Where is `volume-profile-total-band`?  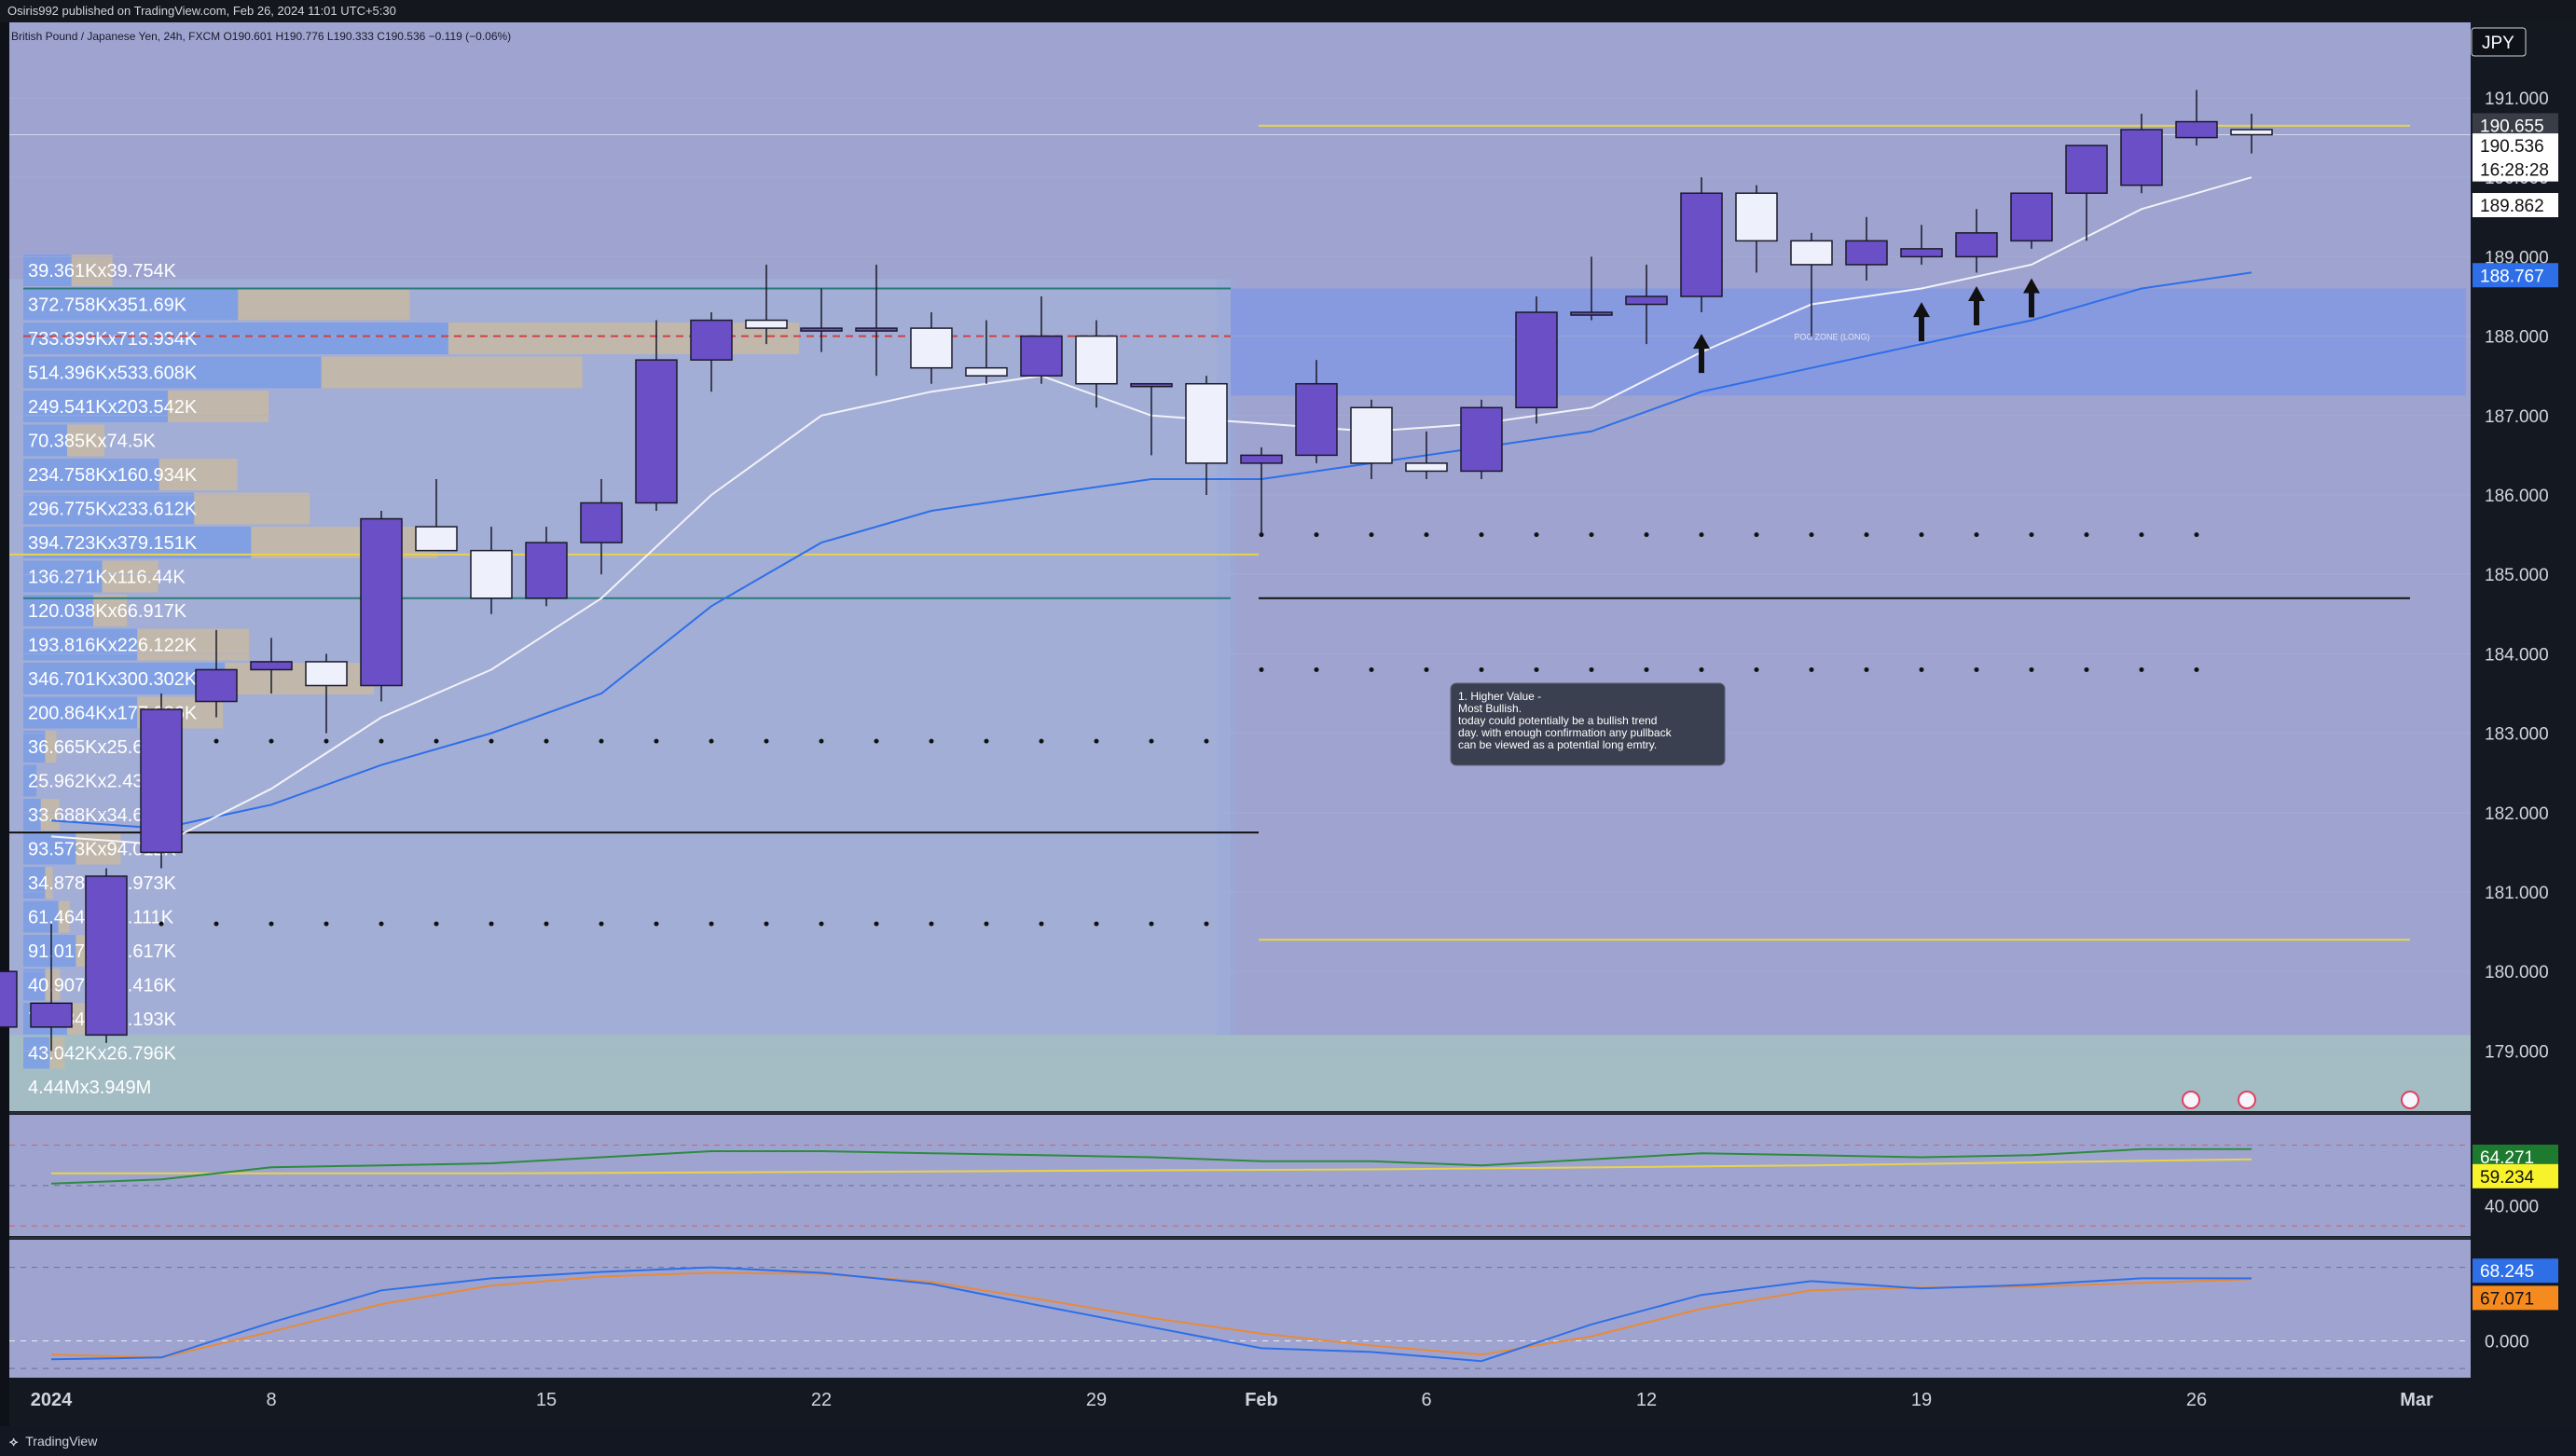
volume-profile-total-band is located at coordinates (1240, 1073).